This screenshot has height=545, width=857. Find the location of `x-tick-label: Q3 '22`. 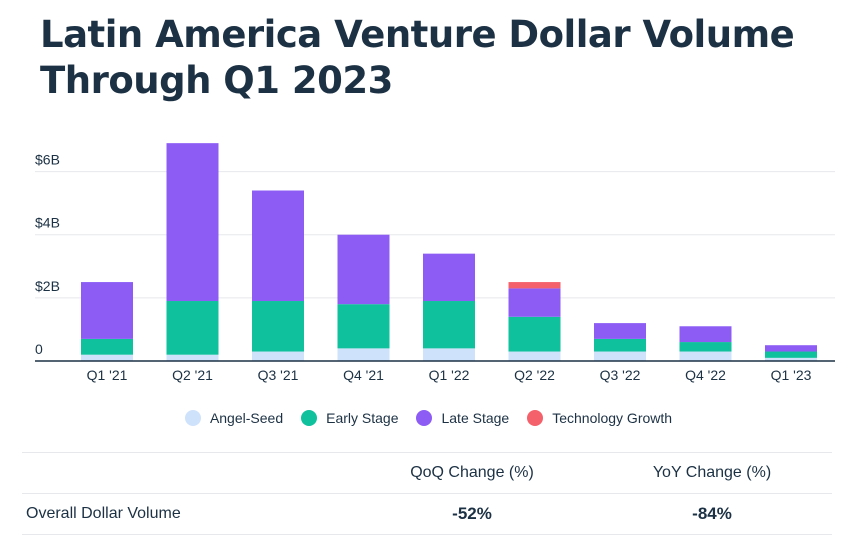

x-tick-label: Q3 '22 is located at coordinates (620, 375).